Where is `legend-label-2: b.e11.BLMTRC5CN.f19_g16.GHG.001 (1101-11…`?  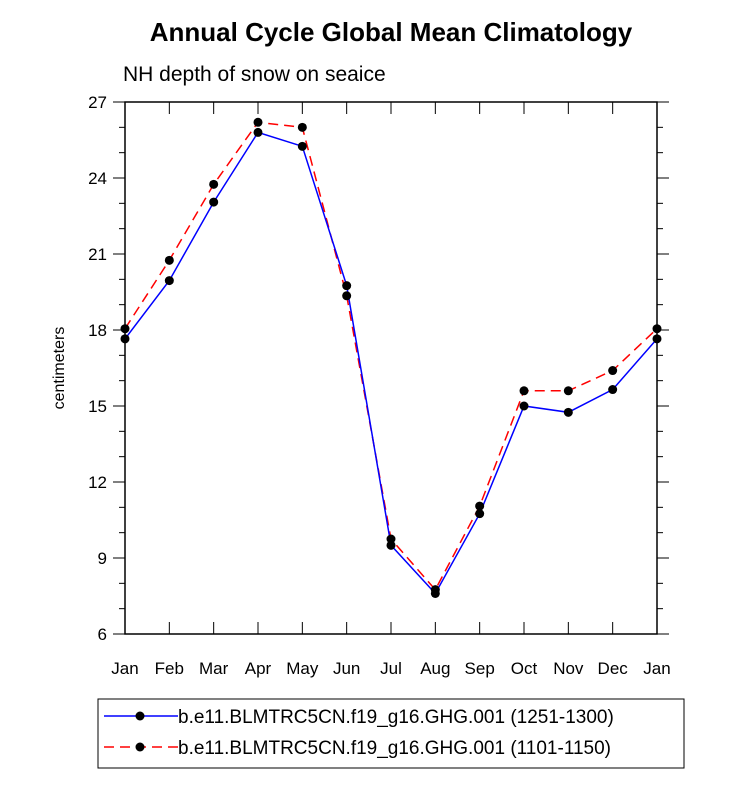
legend-label-2: b.e11.BLMTRC5CN.f19_g16.GHG.001 (1101-11… is located at coordinates (394, 748).